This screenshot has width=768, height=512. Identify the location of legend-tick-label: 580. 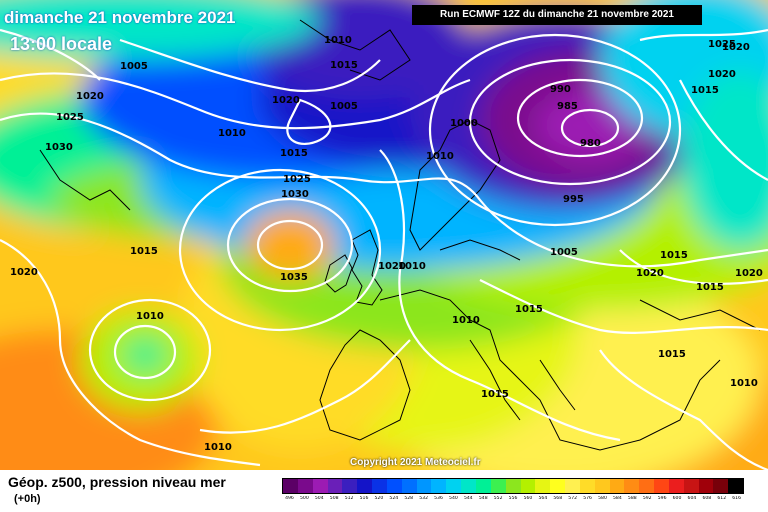
(602, 498).